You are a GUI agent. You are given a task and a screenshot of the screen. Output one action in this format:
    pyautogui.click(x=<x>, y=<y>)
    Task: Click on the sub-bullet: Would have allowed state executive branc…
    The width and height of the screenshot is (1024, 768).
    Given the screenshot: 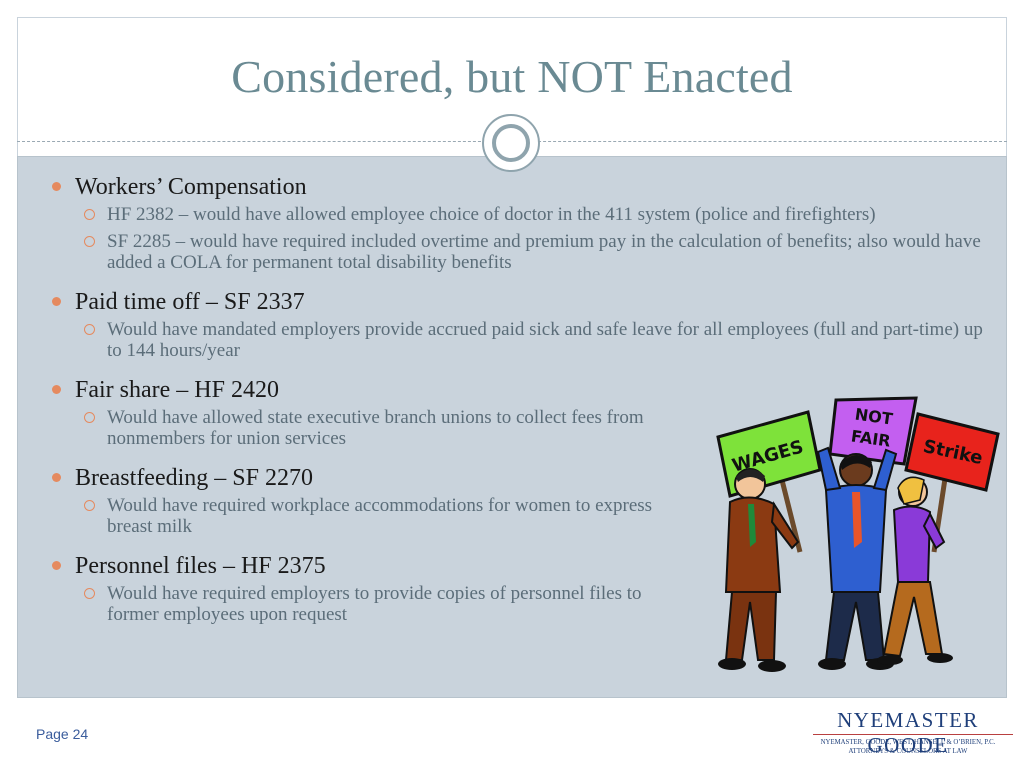 What is the action you would take?
    pyautogui.click(x=520, y=428)
    